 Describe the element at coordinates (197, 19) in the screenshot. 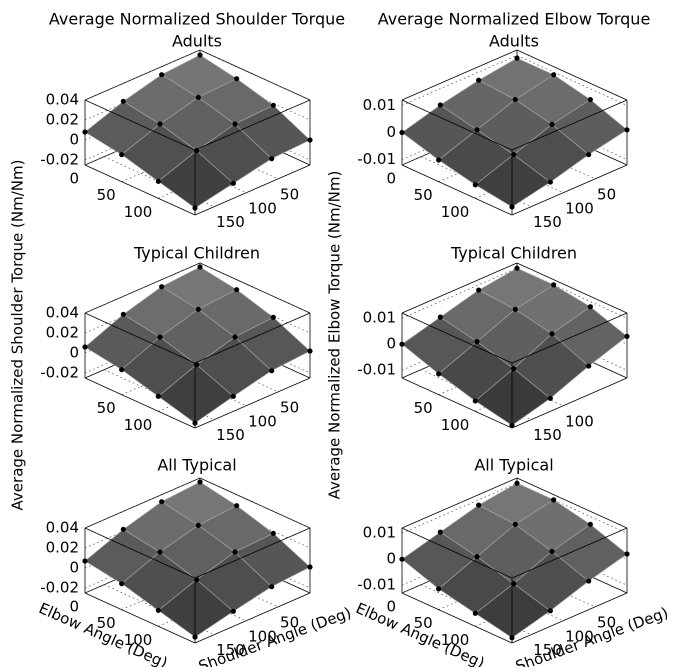

I see `chart-title: Average Normalized Shoulder Torque` at that location.